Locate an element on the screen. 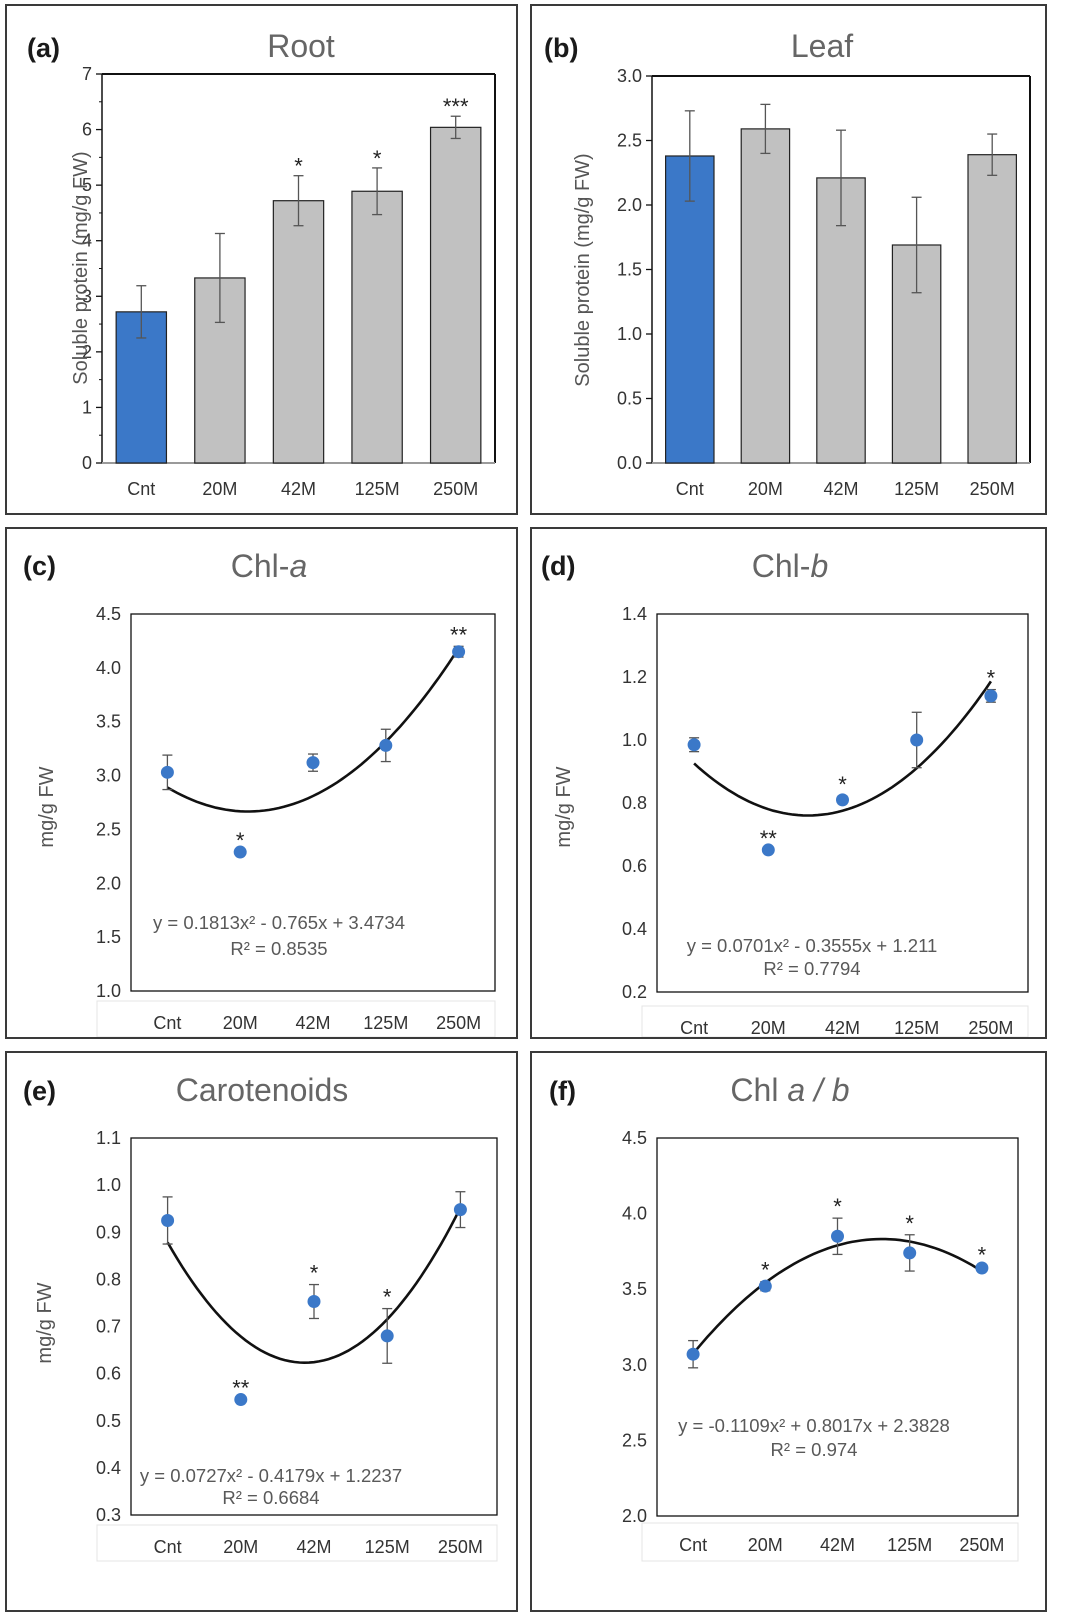 The width and height of the screenshot is (1080, 1617). y-tick-label: 3.5 is located at coordinates (634, 1289).